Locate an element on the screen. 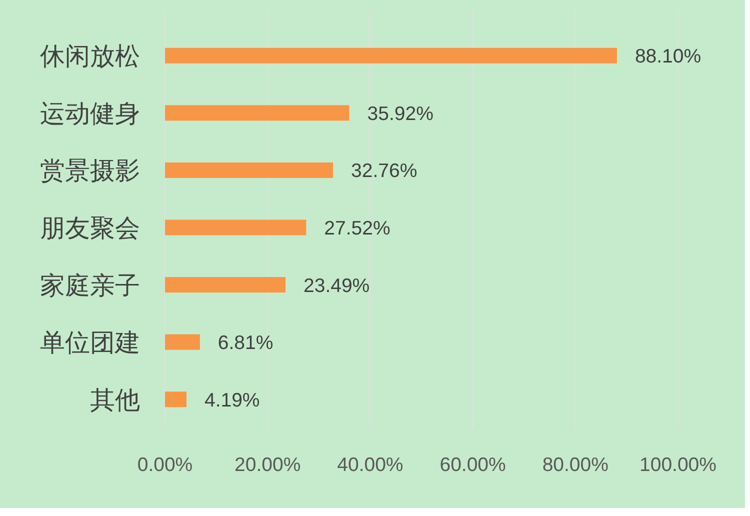 This screenshot has height=516, width=750. data-label: 4.19% is located at coordinates (232, 400).